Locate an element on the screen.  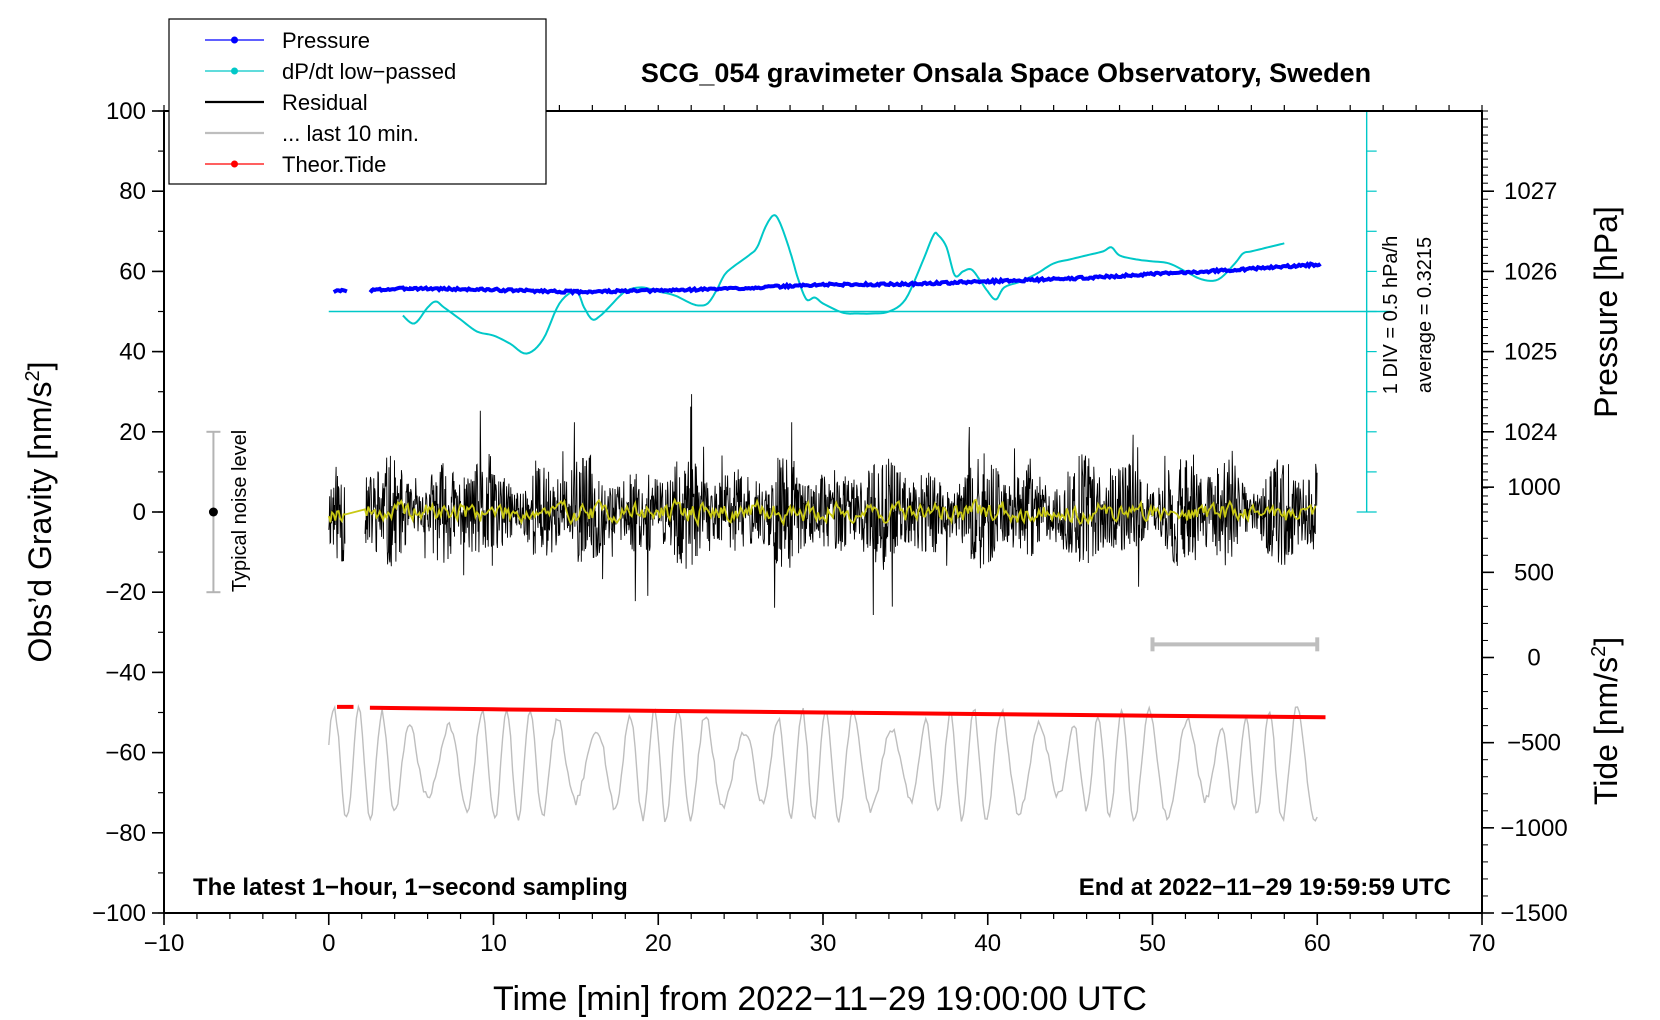
sampling-note: The latest 1−hour, 1−second sampling is located at coordinates (410, 887).